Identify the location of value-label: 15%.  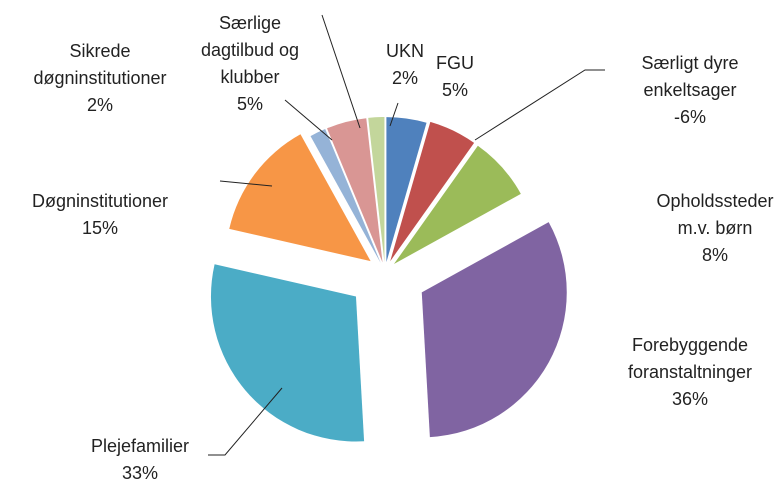
(100, 228).